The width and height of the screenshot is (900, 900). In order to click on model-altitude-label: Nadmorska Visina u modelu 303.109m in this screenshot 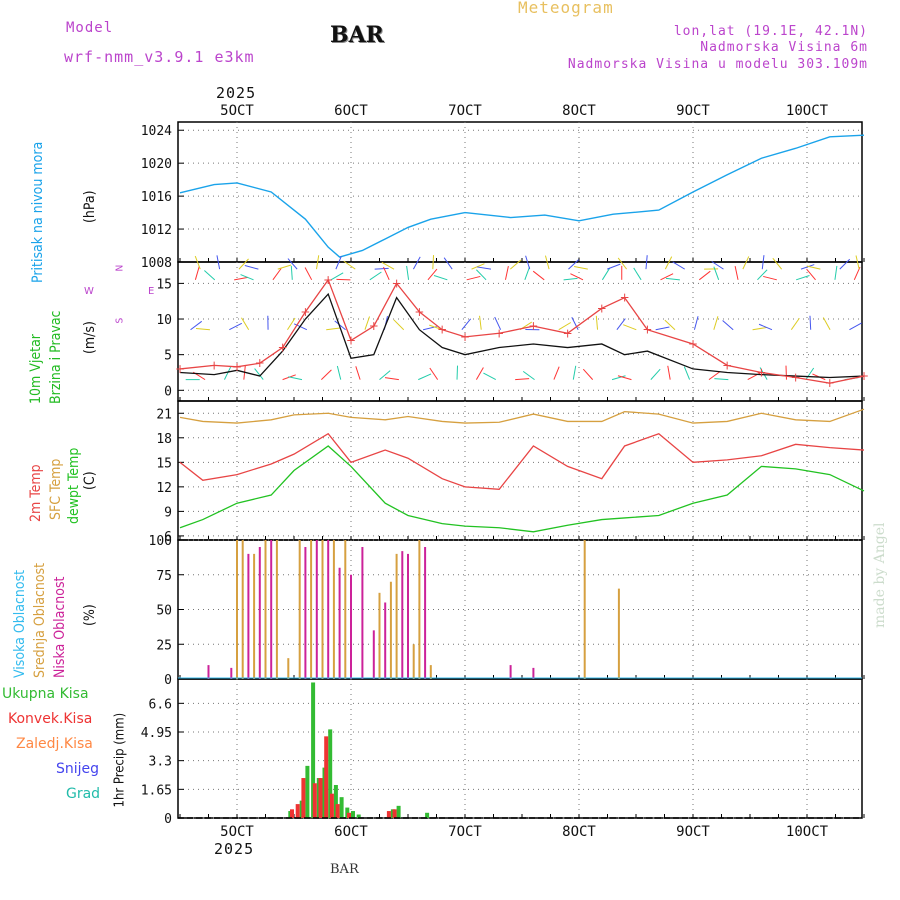, I will do `click(717, 64)`.